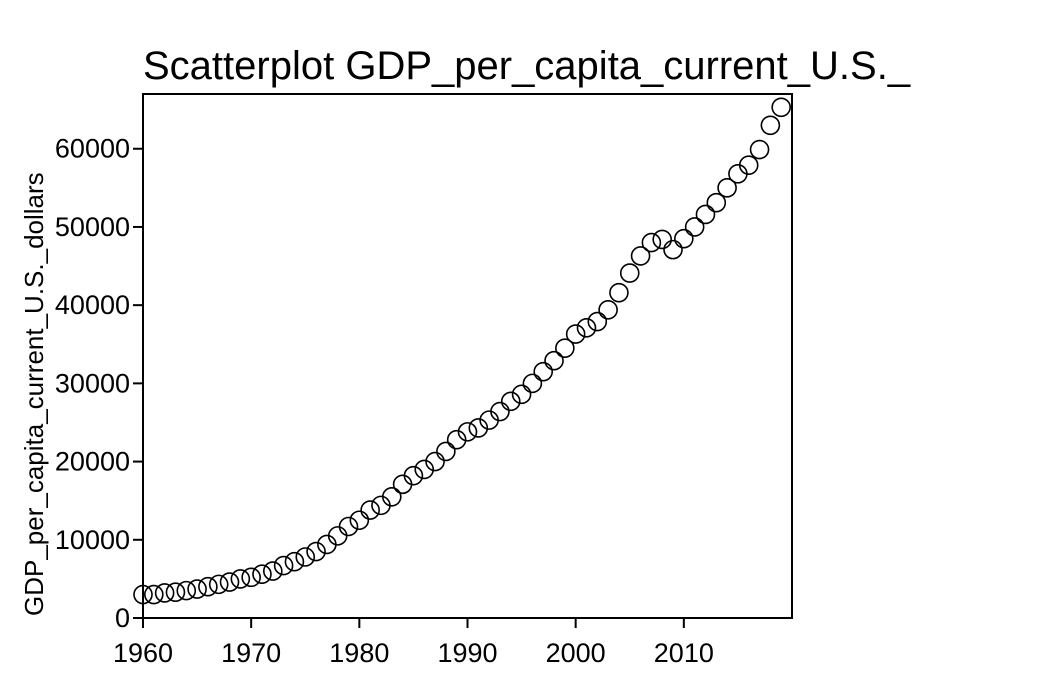  I want to click on y-axis: 0 10000 20000 30000 40000 50000 60000, so click(99, 383).